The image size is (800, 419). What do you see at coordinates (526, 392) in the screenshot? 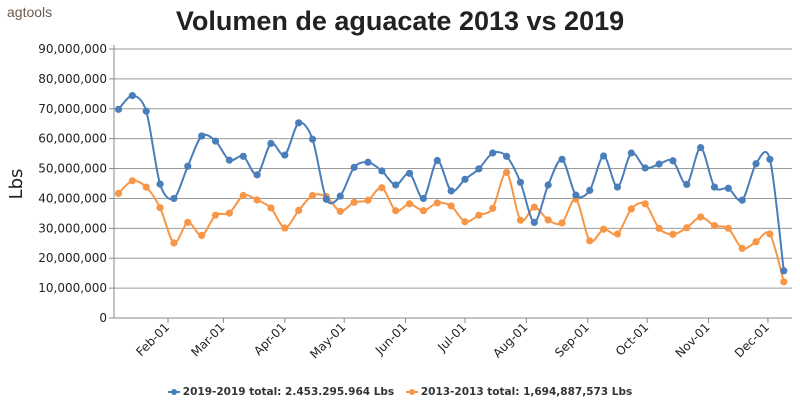
I see `legend-label: 2013-2013 total: 1,694,887,573 Lbs` at bounding box center [526, 392].